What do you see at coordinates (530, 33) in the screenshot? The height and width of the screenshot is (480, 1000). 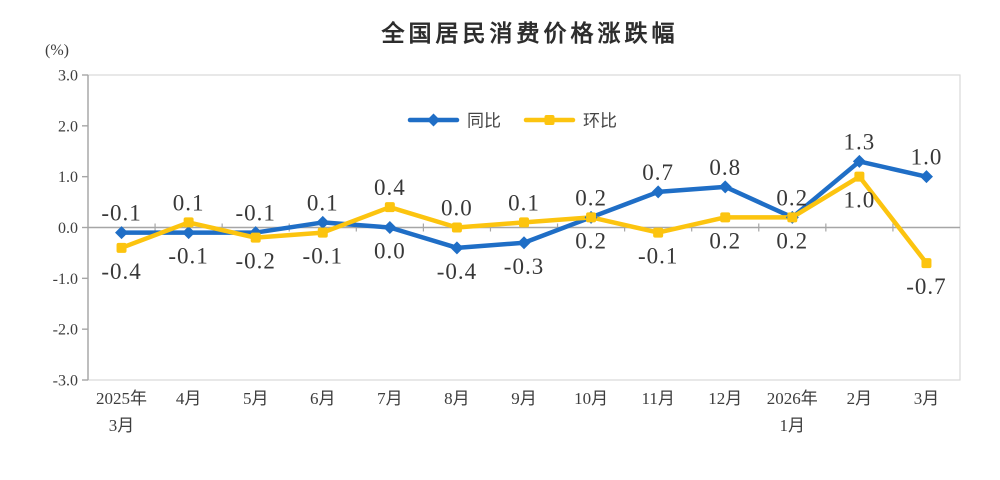 I see `chart-title: 全国居民消费价格涨跌幅` at bounding box center [530, 33].